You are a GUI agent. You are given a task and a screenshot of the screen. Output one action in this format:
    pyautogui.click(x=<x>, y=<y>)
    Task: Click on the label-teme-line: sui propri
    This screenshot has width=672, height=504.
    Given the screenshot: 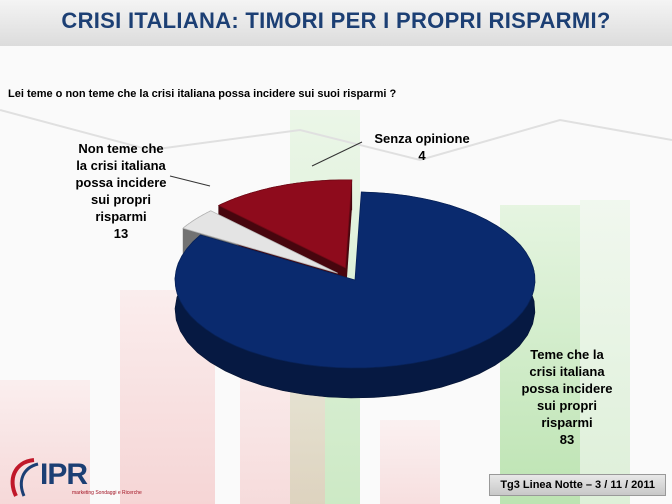 What is the action you would take?
    pyautogui.click(x=567, y=405)
    